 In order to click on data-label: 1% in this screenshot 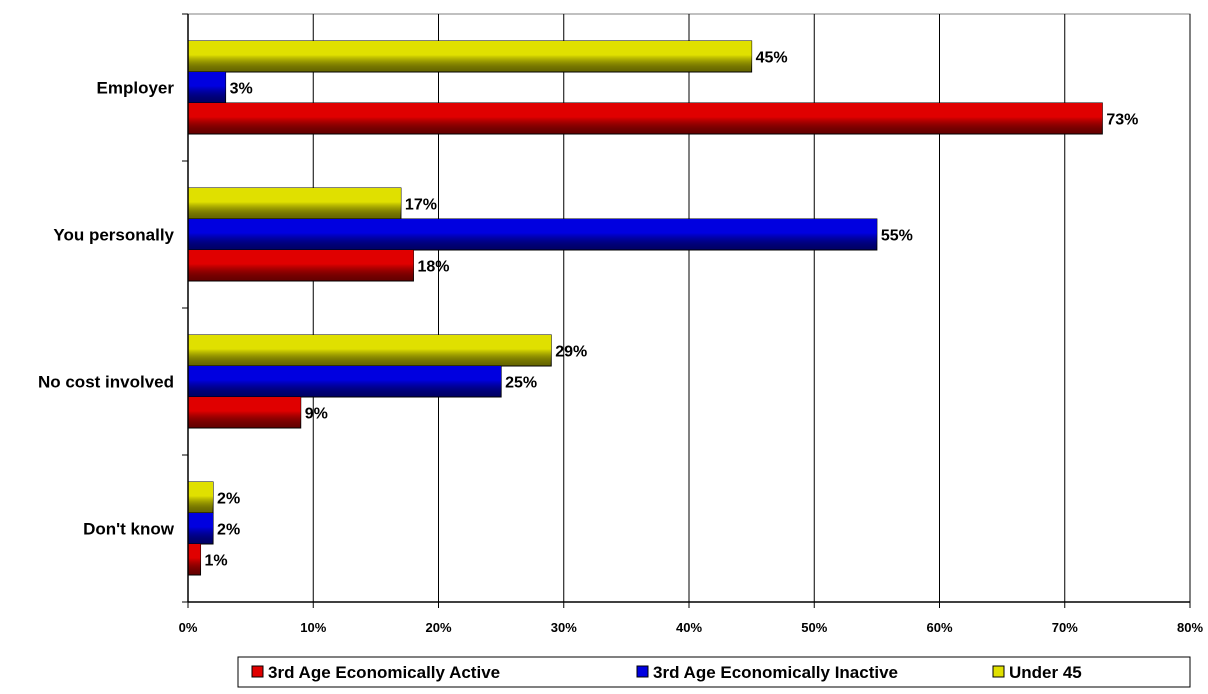, I will do `click(216, 561)`.